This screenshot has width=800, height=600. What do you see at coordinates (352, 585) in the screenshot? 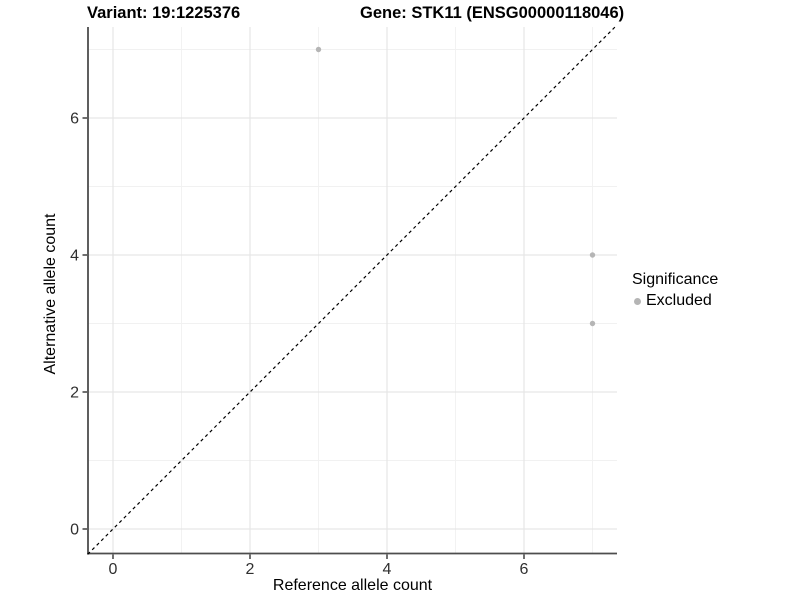
I see `x-axis-title: Reference allele count` at bounding box center [352, 585].